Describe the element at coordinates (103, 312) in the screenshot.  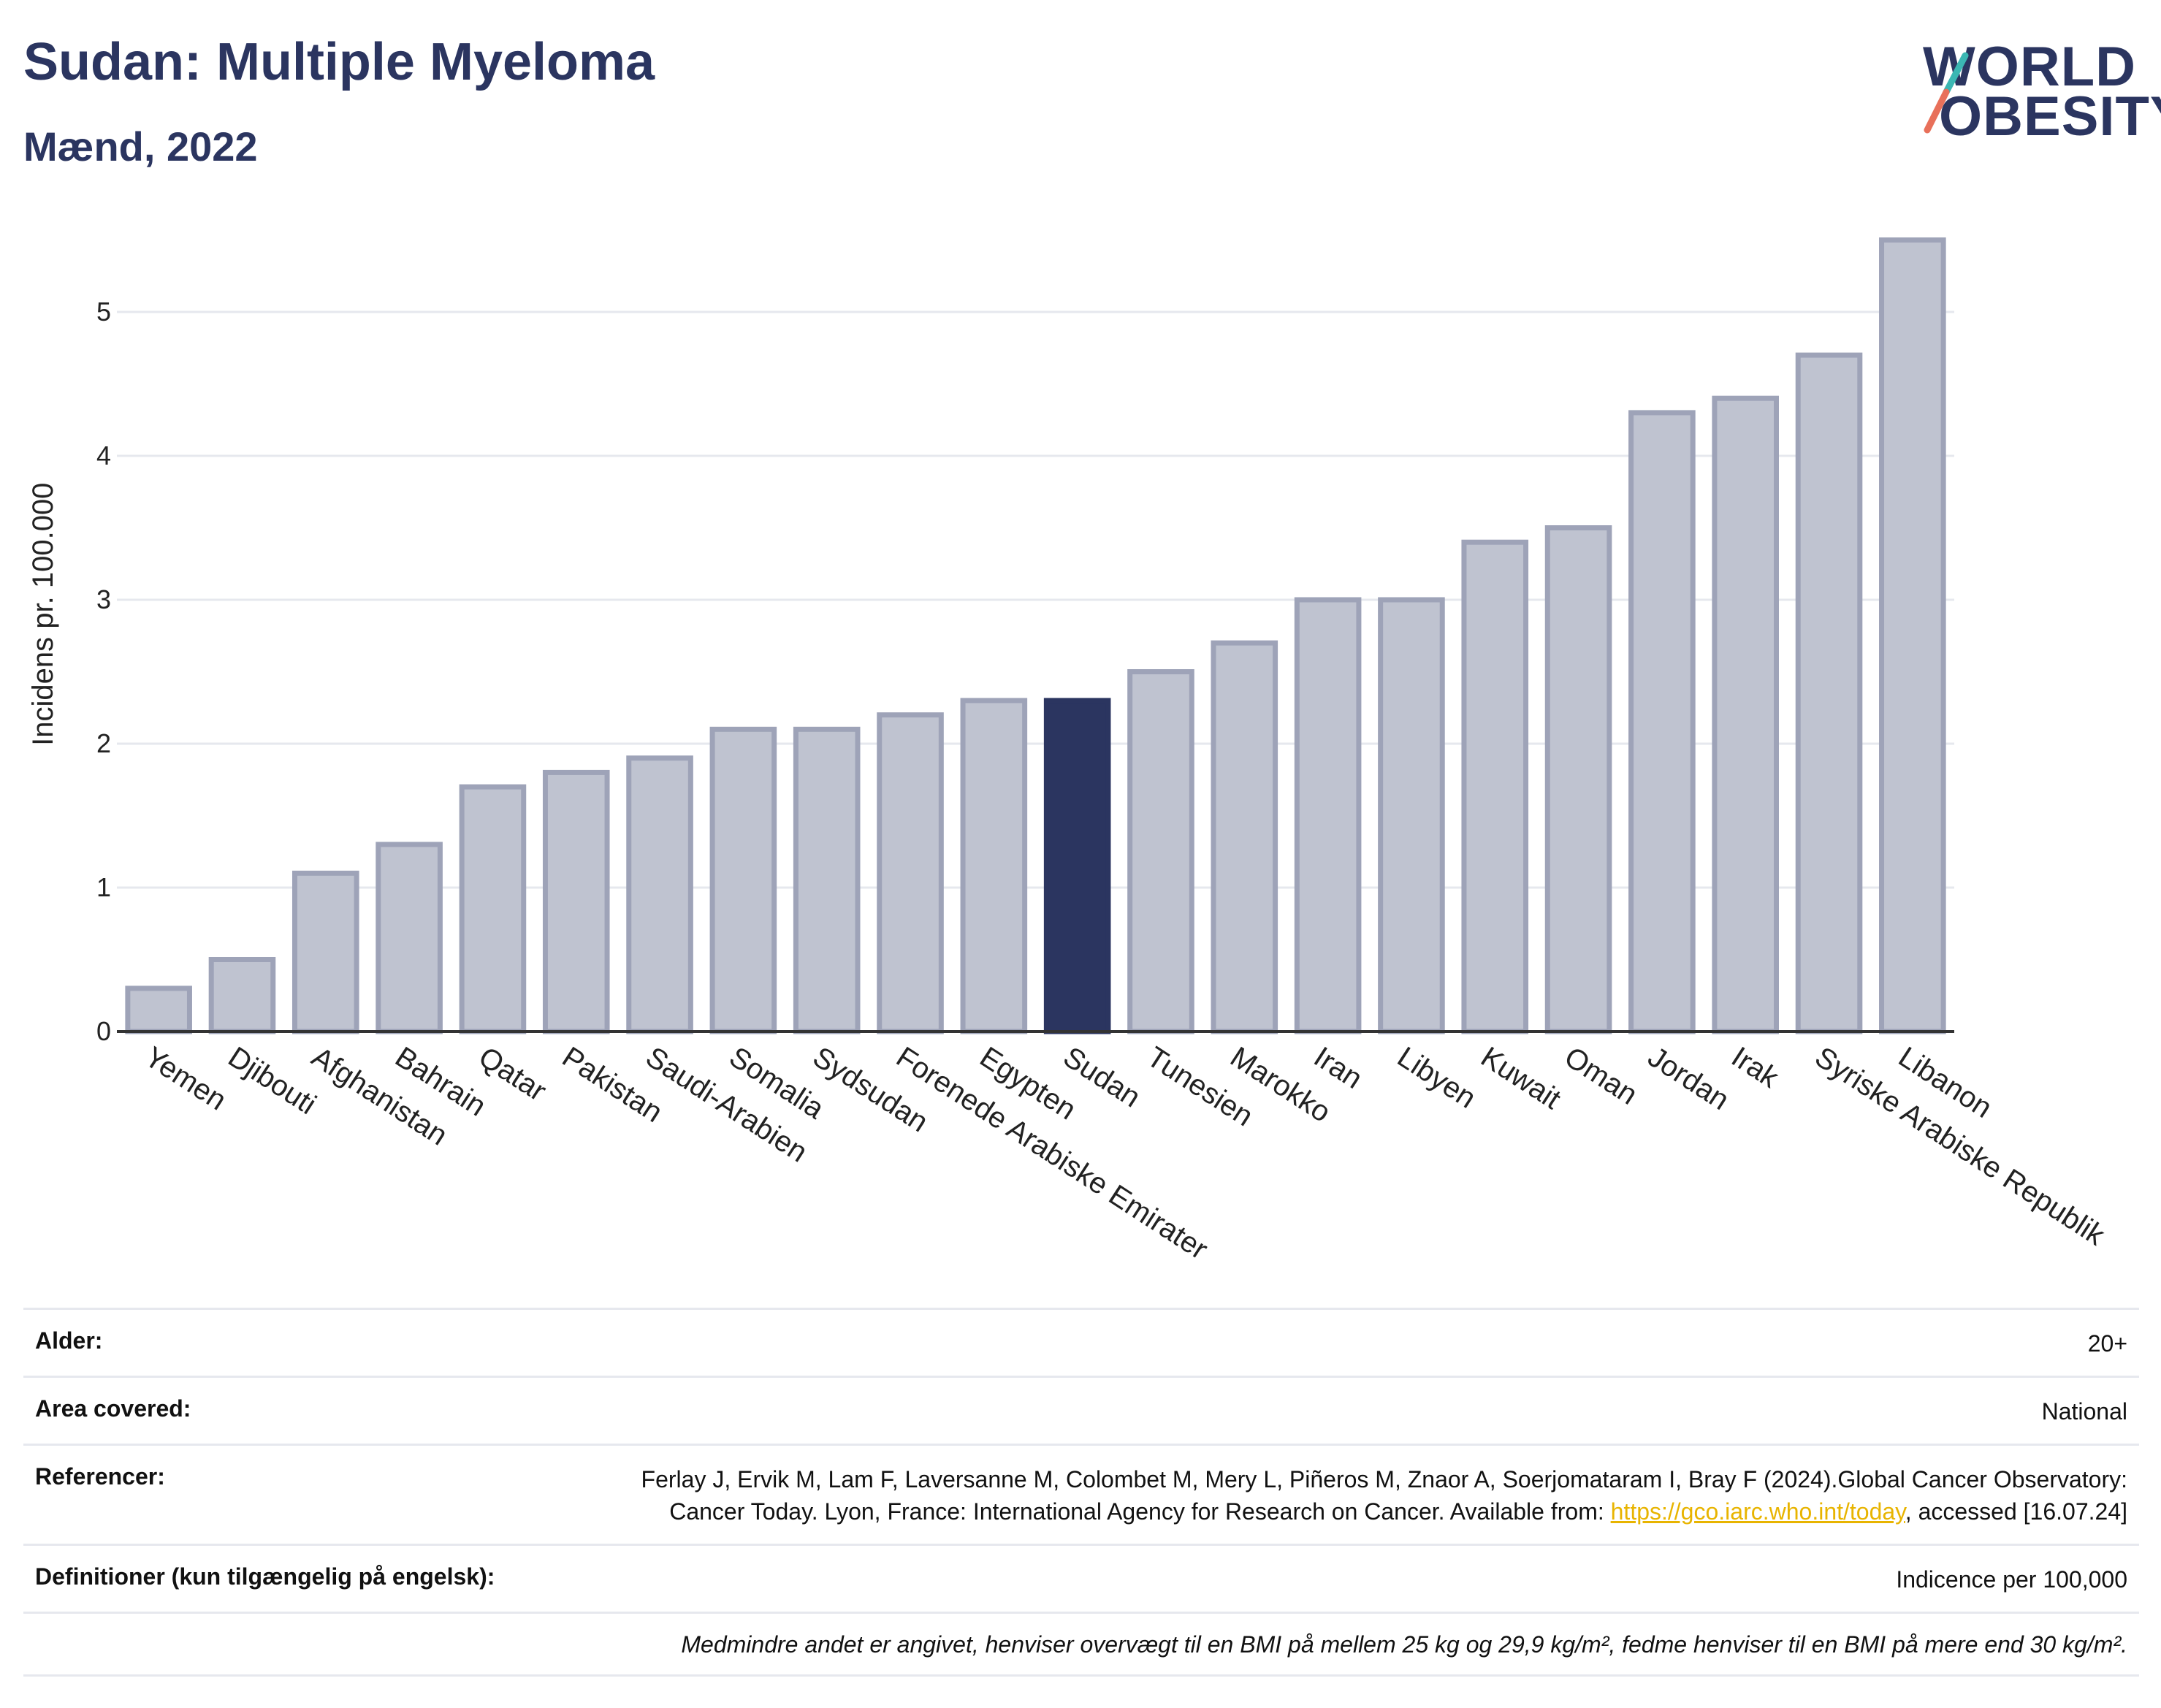
I see `y-tick-label: 5` at that location.